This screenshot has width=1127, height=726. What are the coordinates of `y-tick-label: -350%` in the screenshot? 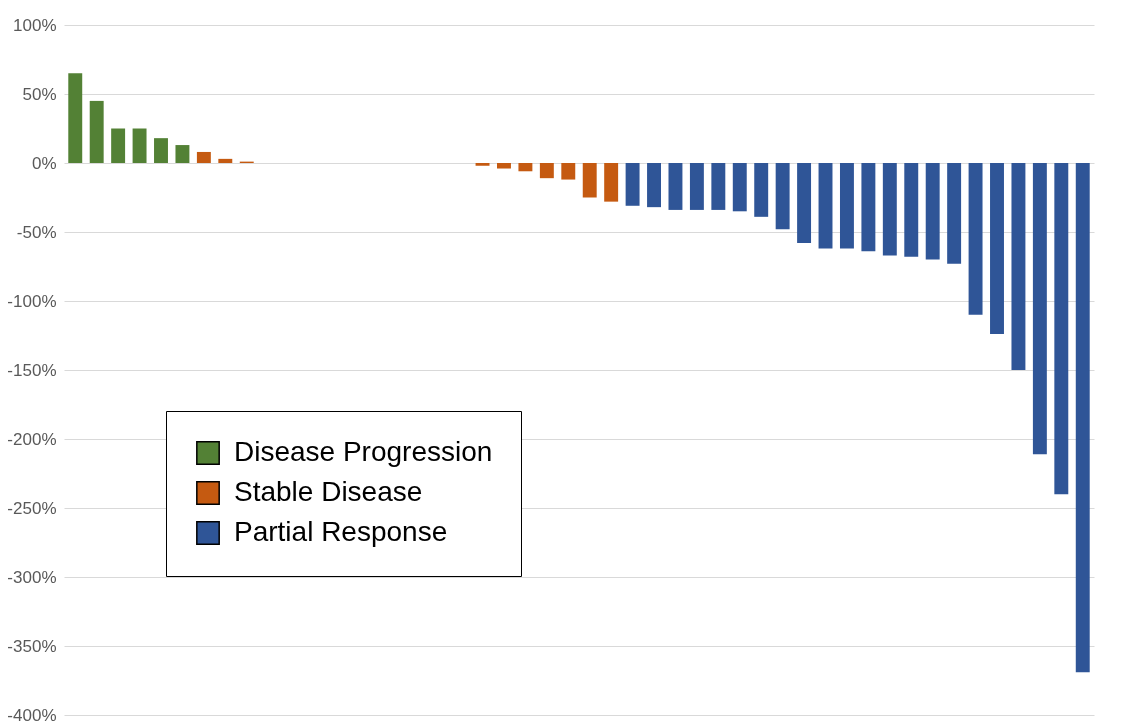 It's located at (32, 646).